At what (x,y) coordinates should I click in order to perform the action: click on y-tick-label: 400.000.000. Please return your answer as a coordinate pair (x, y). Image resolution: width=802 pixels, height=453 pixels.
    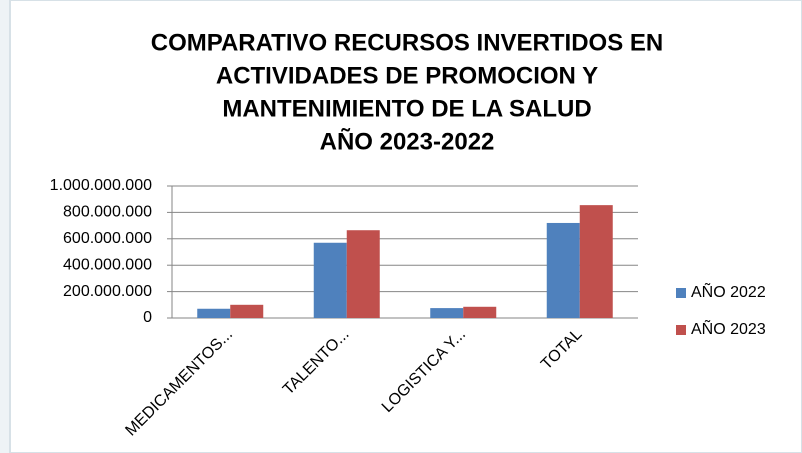
    Looking at the image, I should click on (107, 264).